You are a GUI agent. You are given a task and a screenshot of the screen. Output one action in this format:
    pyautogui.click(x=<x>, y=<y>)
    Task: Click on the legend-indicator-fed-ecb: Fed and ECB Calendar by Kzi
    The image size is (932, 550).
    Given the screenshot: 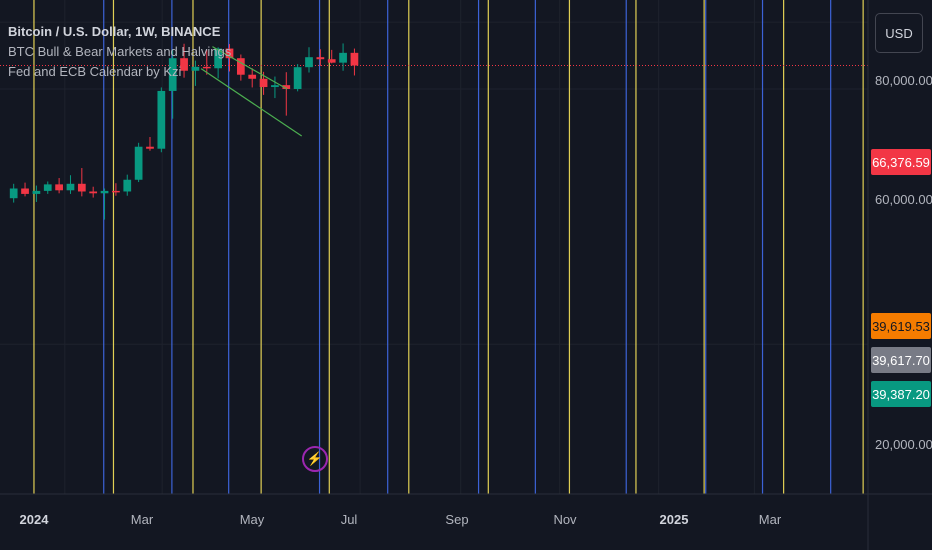 What is the action you would take?
    pyautogui.click(x=95, y=71)
    